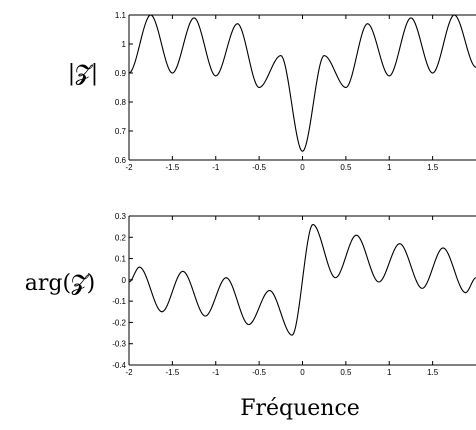 This screenshot has width=476, height=430. I want to click on y-axis-label: arg(𝓩), so click(60, 283).